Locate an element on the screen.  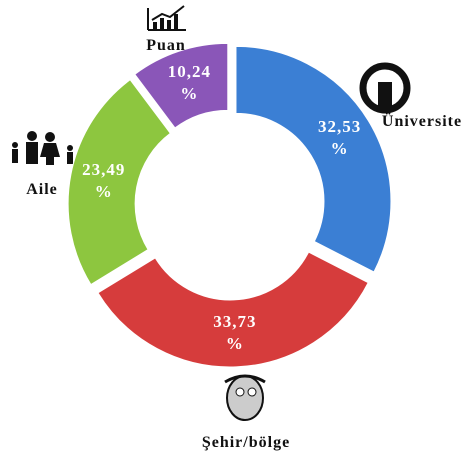
data-label: 33,73 % is located at coordinates (235, 333).